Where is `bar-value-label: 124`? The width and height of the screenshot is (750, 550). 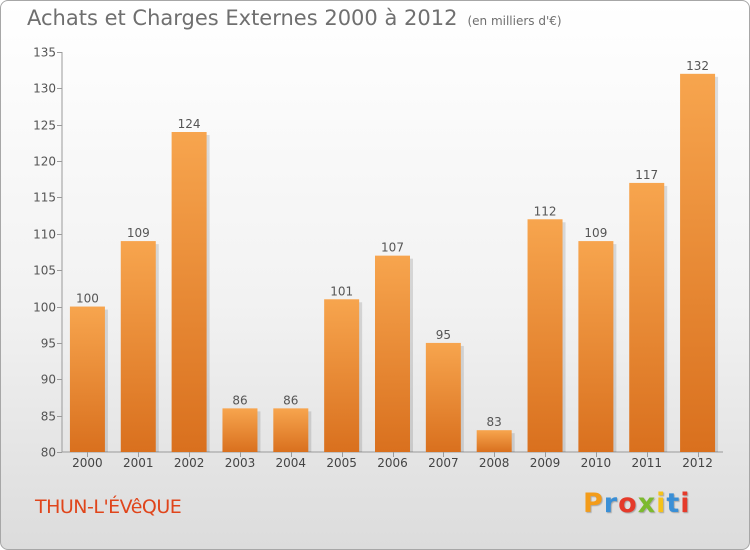 bar-value-label: 124 is located at coordinates (189, 124).